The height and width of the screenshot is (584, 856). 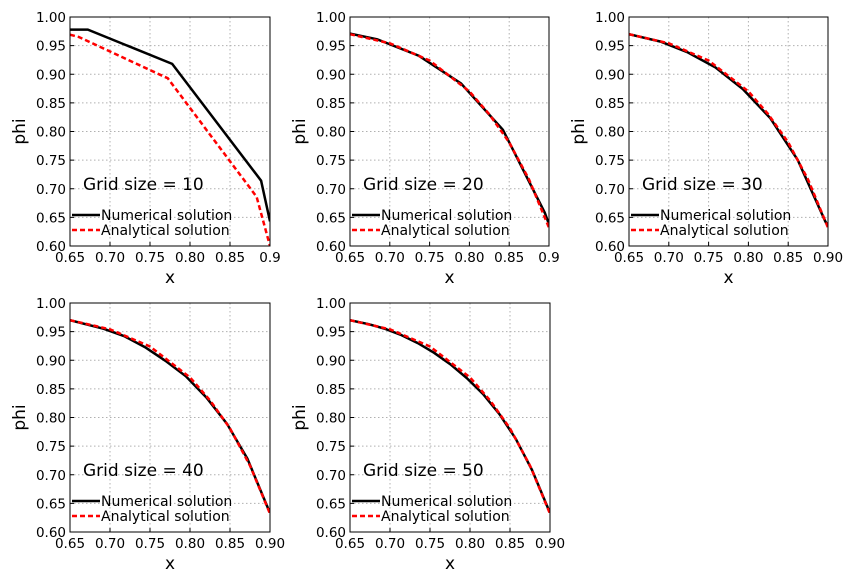 I want to click on grid-size-annotation: Grid size = 20, so click(x=423, y=185).